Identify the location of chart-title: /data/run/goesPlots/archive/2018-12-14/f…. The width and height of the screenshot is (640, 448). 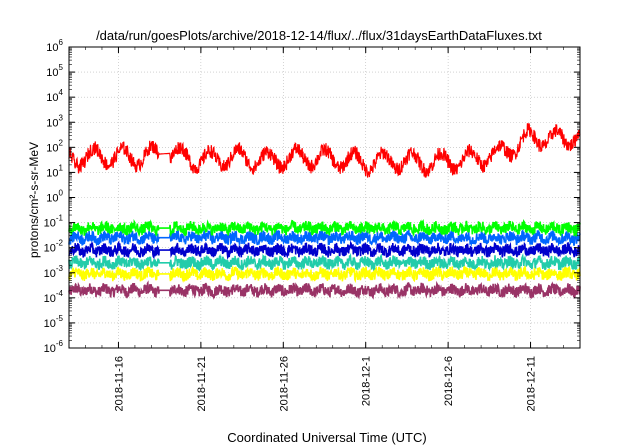
(319, 35).